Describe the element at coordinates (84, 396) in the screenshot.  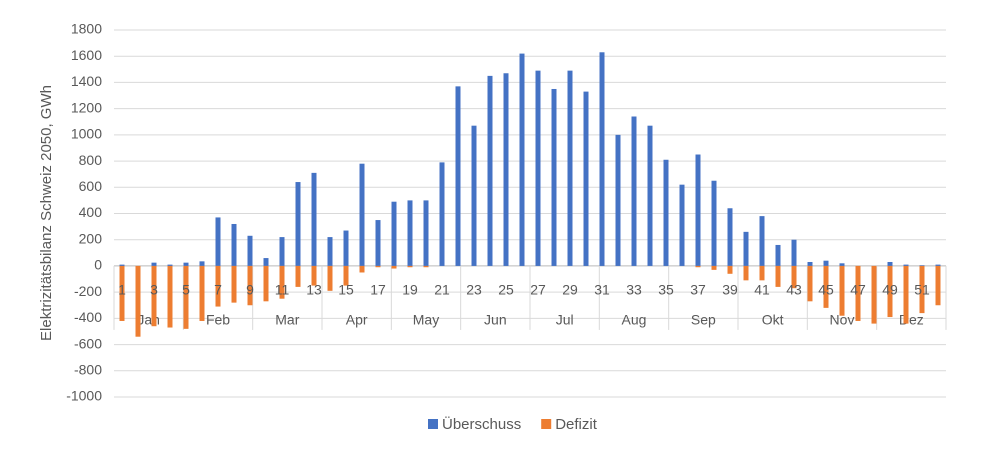
I see `y-tick-label: -1000` at that location.